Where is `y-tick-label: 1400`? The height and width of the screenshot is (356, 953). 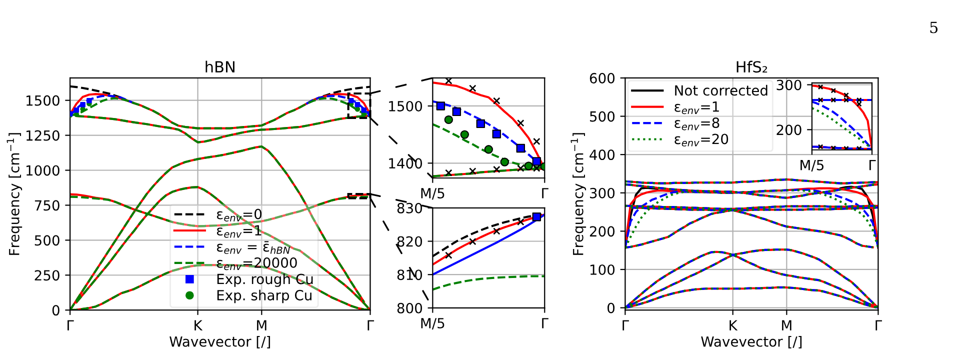
y-tick-label: 1400 is located at coordinates (405, 163).